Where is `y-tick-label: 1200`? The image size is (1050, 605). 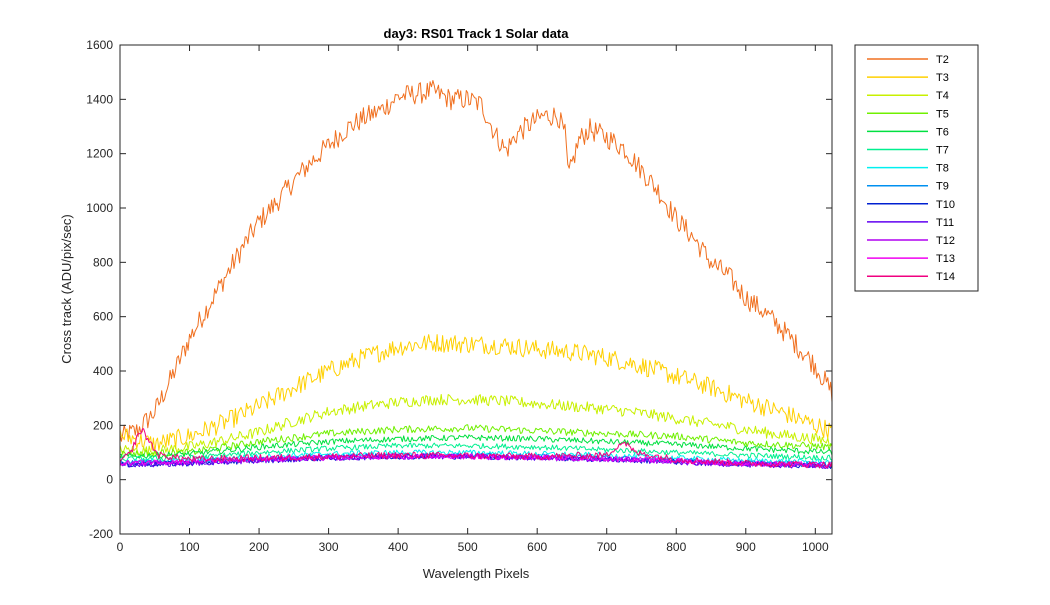
y-tick-label: 1200 is located at coordinates (99, 154).